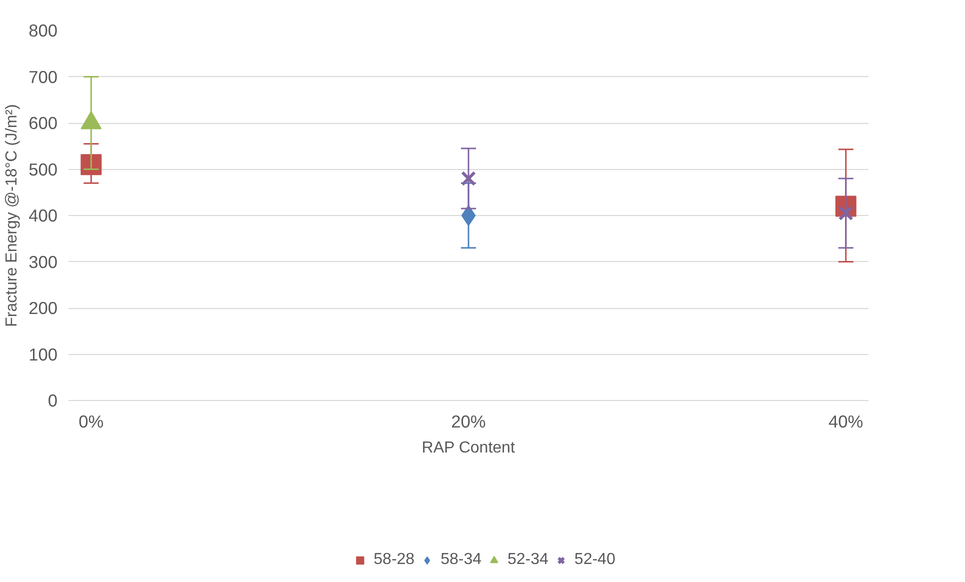 The image size is (965, 582). Describe the element at coordinates (469, 448) in the screenshot. I see `x-axis-title: RAP Content` at that location.